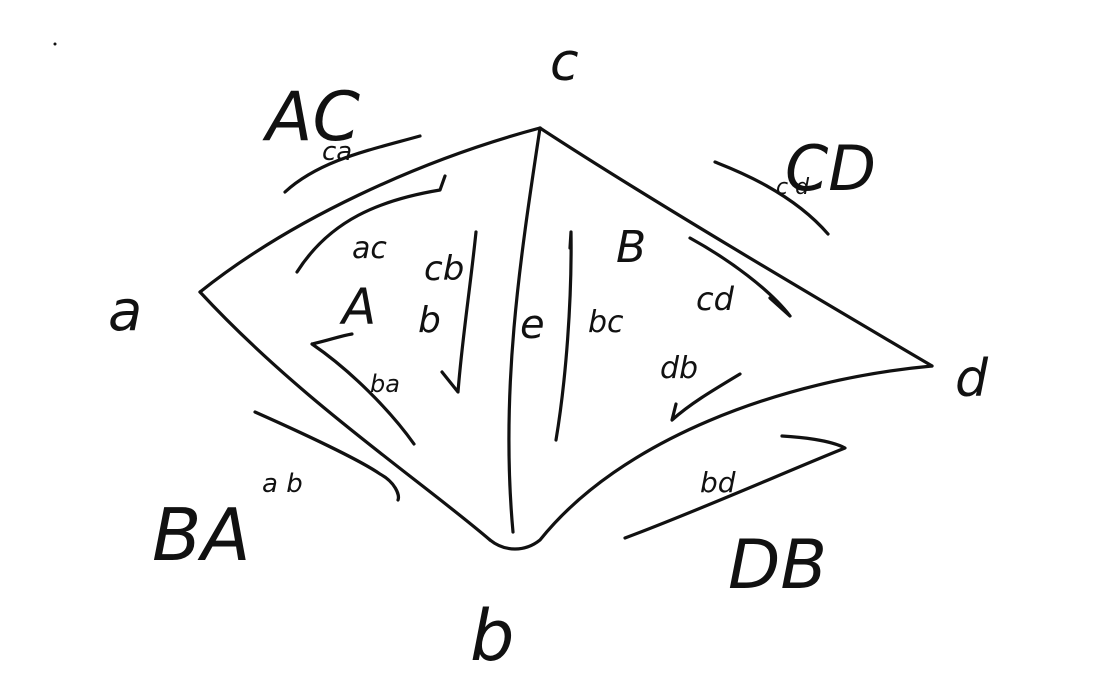  I want to click on inner-label-db: db, so click(679, 368).